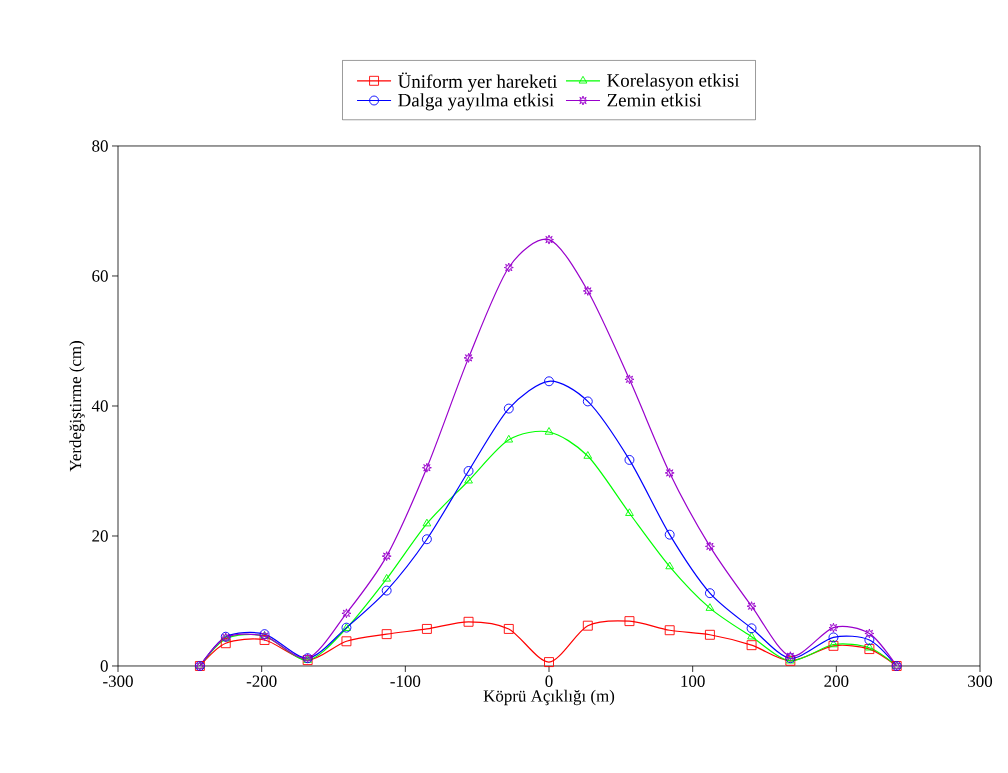 The image size is (1008, 773). Describe the element at coordinates (476, 102) in the screenshot. I see `legend-label: Dalga yayılma etkisi` at that location.